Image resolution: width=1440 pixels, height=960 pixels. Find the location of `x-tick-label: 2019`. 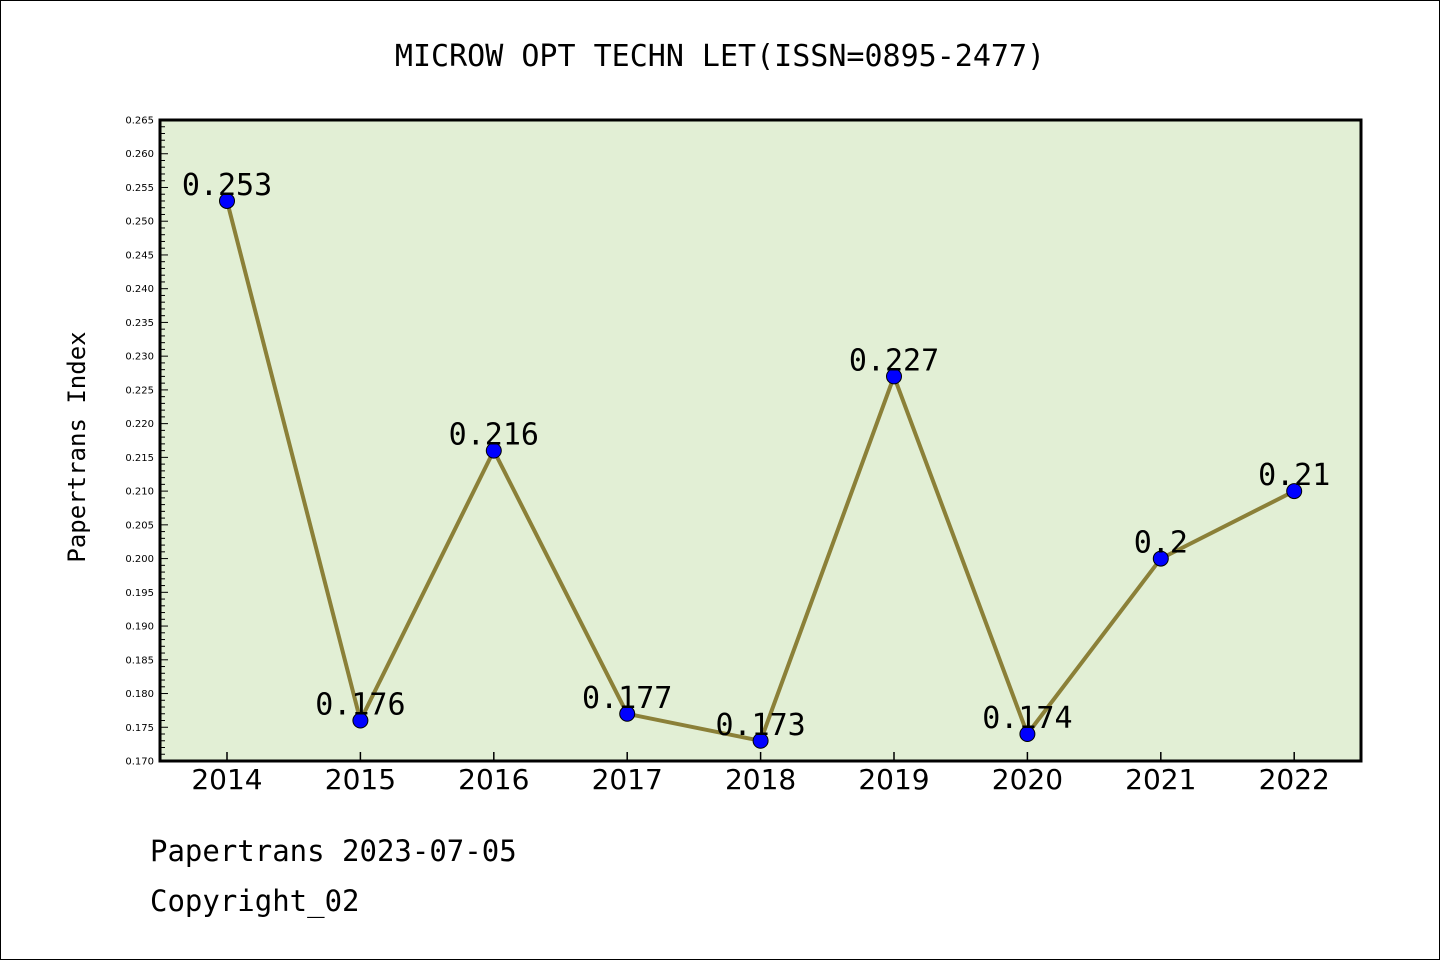

x-tick-label: 2019 is located at coordinates (893, 779).